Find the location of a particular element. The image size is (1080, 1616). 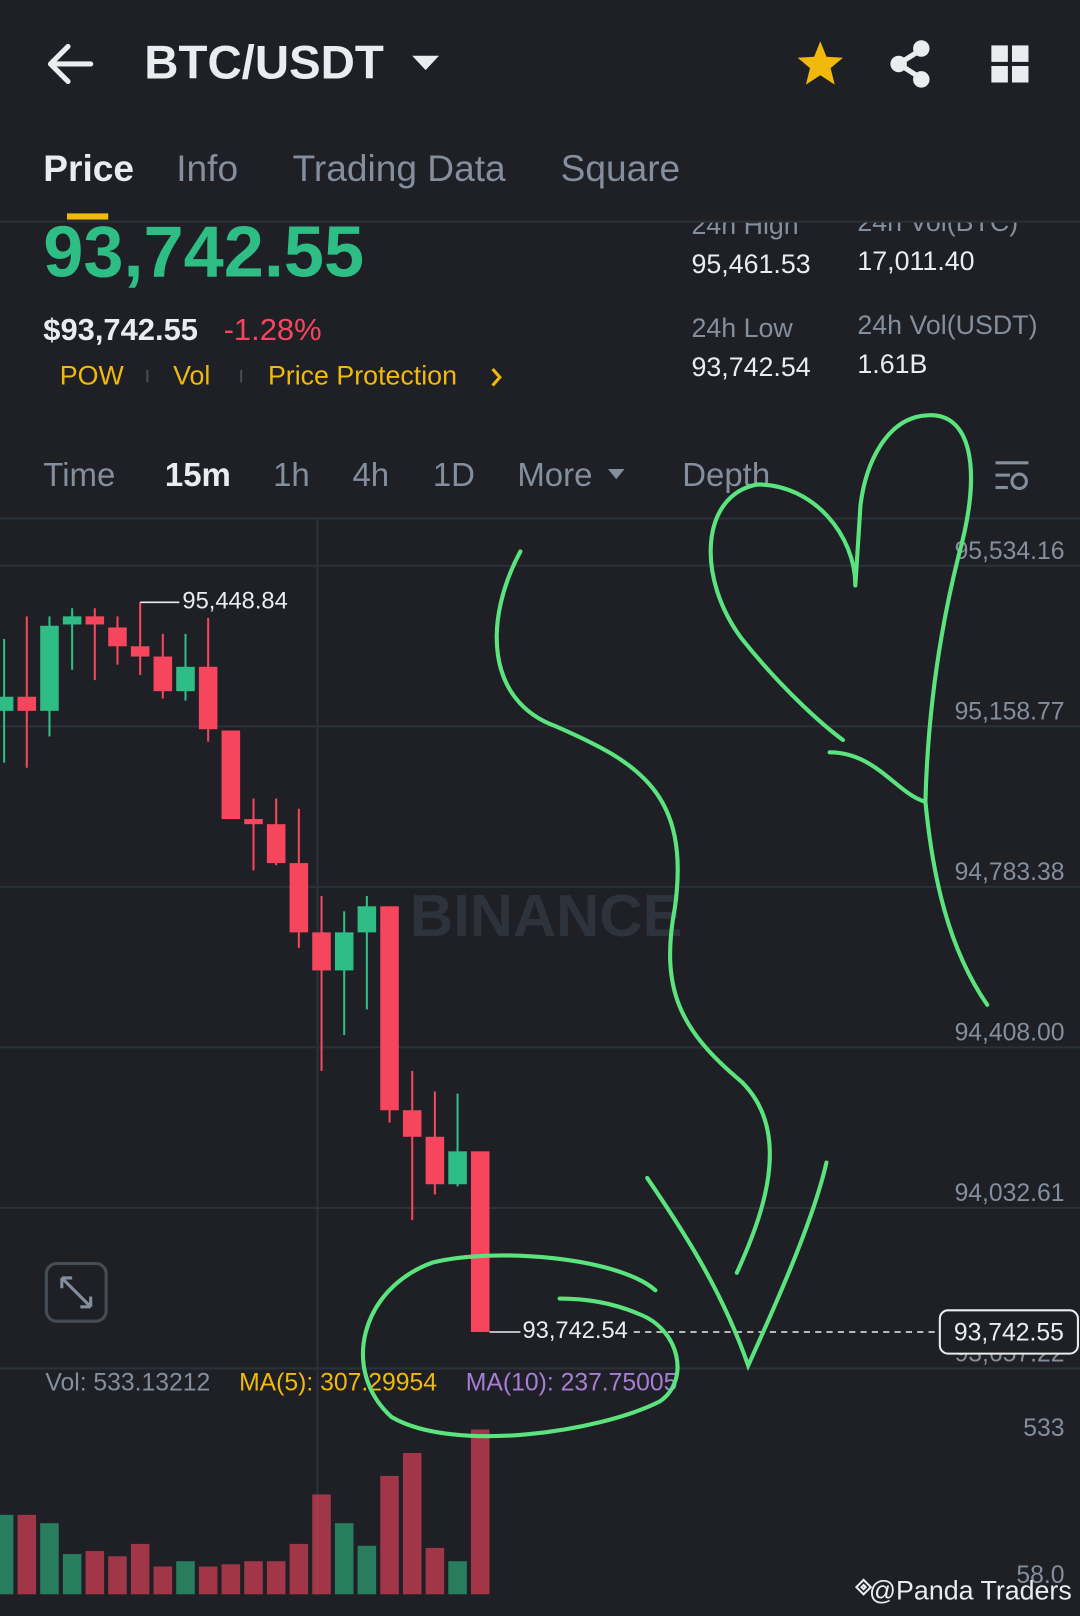

y-tick-label: 94,783.38 is located at coordinates (1010, 872).